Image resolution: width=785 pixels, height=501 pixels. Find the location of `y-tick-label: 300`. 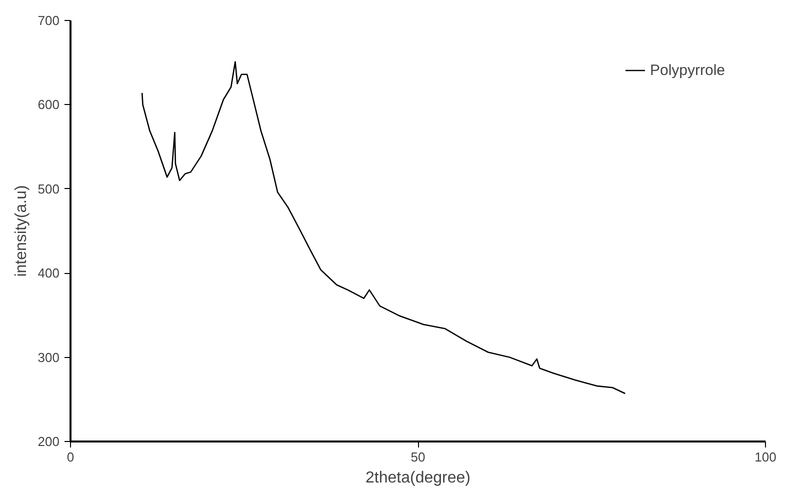

y-tick-label: 300 is located at coordinates (49, 357).